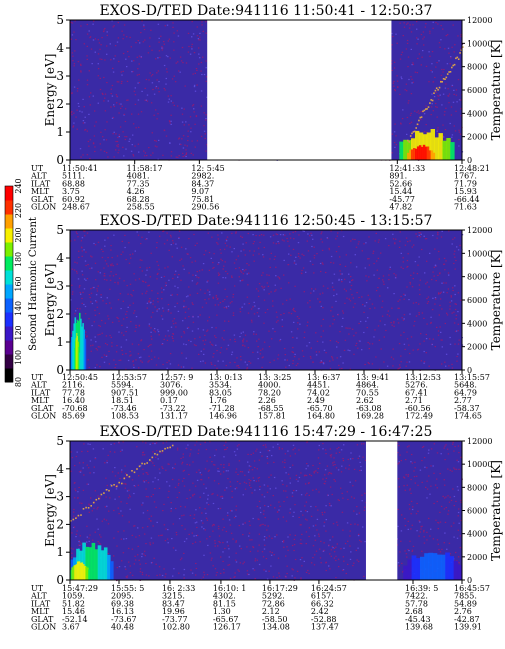 The width and height of the screenshot is (505, 649). Describe the element at coordinates (322, 596) in the screenshot. I see `orbit-cell: 6157.` at that location.